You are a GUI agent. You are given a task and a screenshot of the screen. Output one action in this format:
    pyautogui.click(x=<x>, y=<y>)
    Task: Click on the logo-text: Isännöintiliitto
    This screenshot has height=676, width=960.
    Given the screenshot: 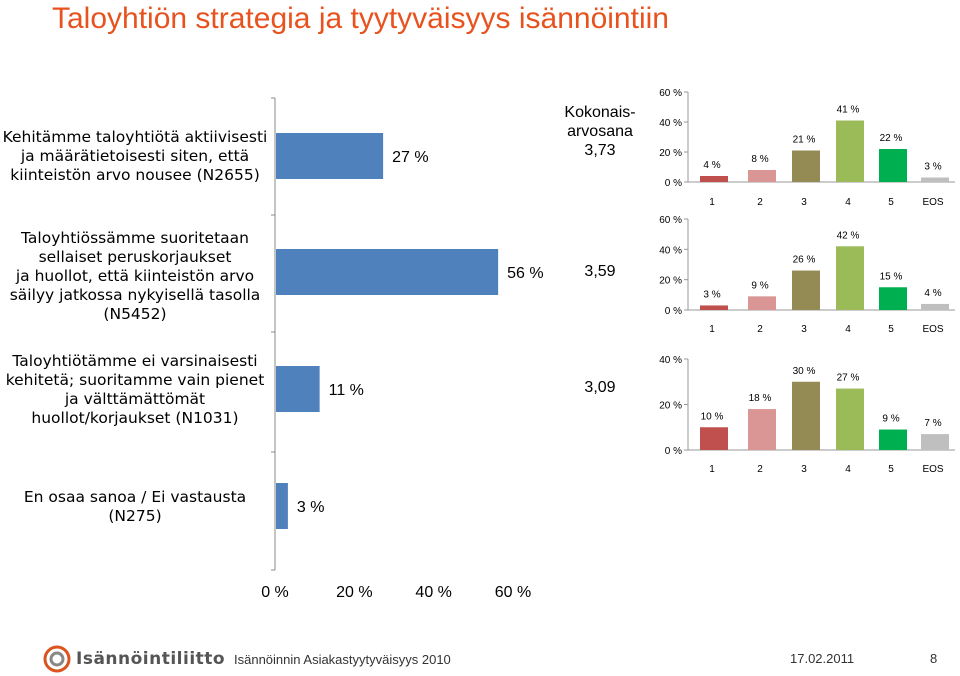 What is the action you would take?
    pyautogui.click(x=151, y=659)
    